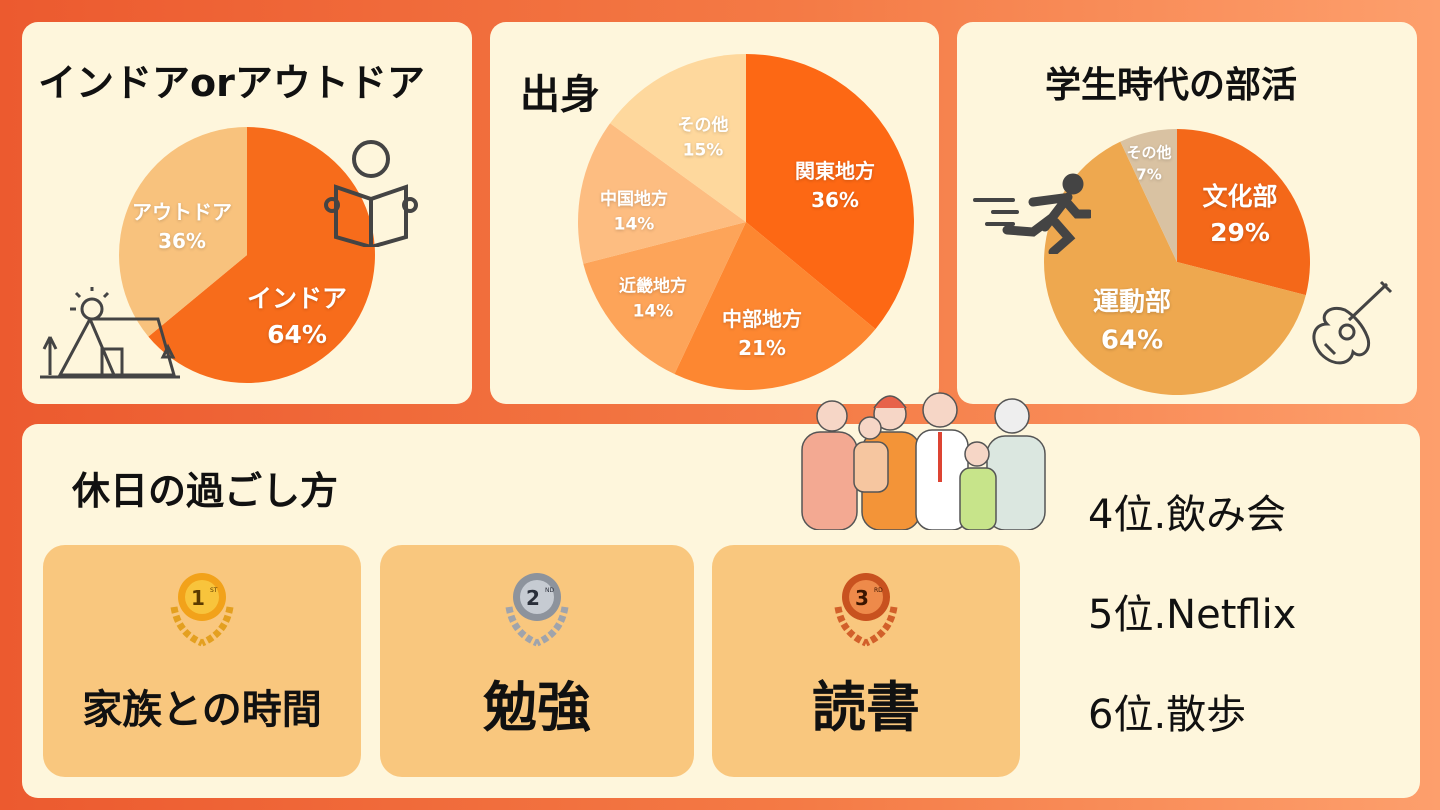 The width and height of the screenshot is (1440, 810). I want to click on section-title: 休日の過ごし方, so click(205, 491).